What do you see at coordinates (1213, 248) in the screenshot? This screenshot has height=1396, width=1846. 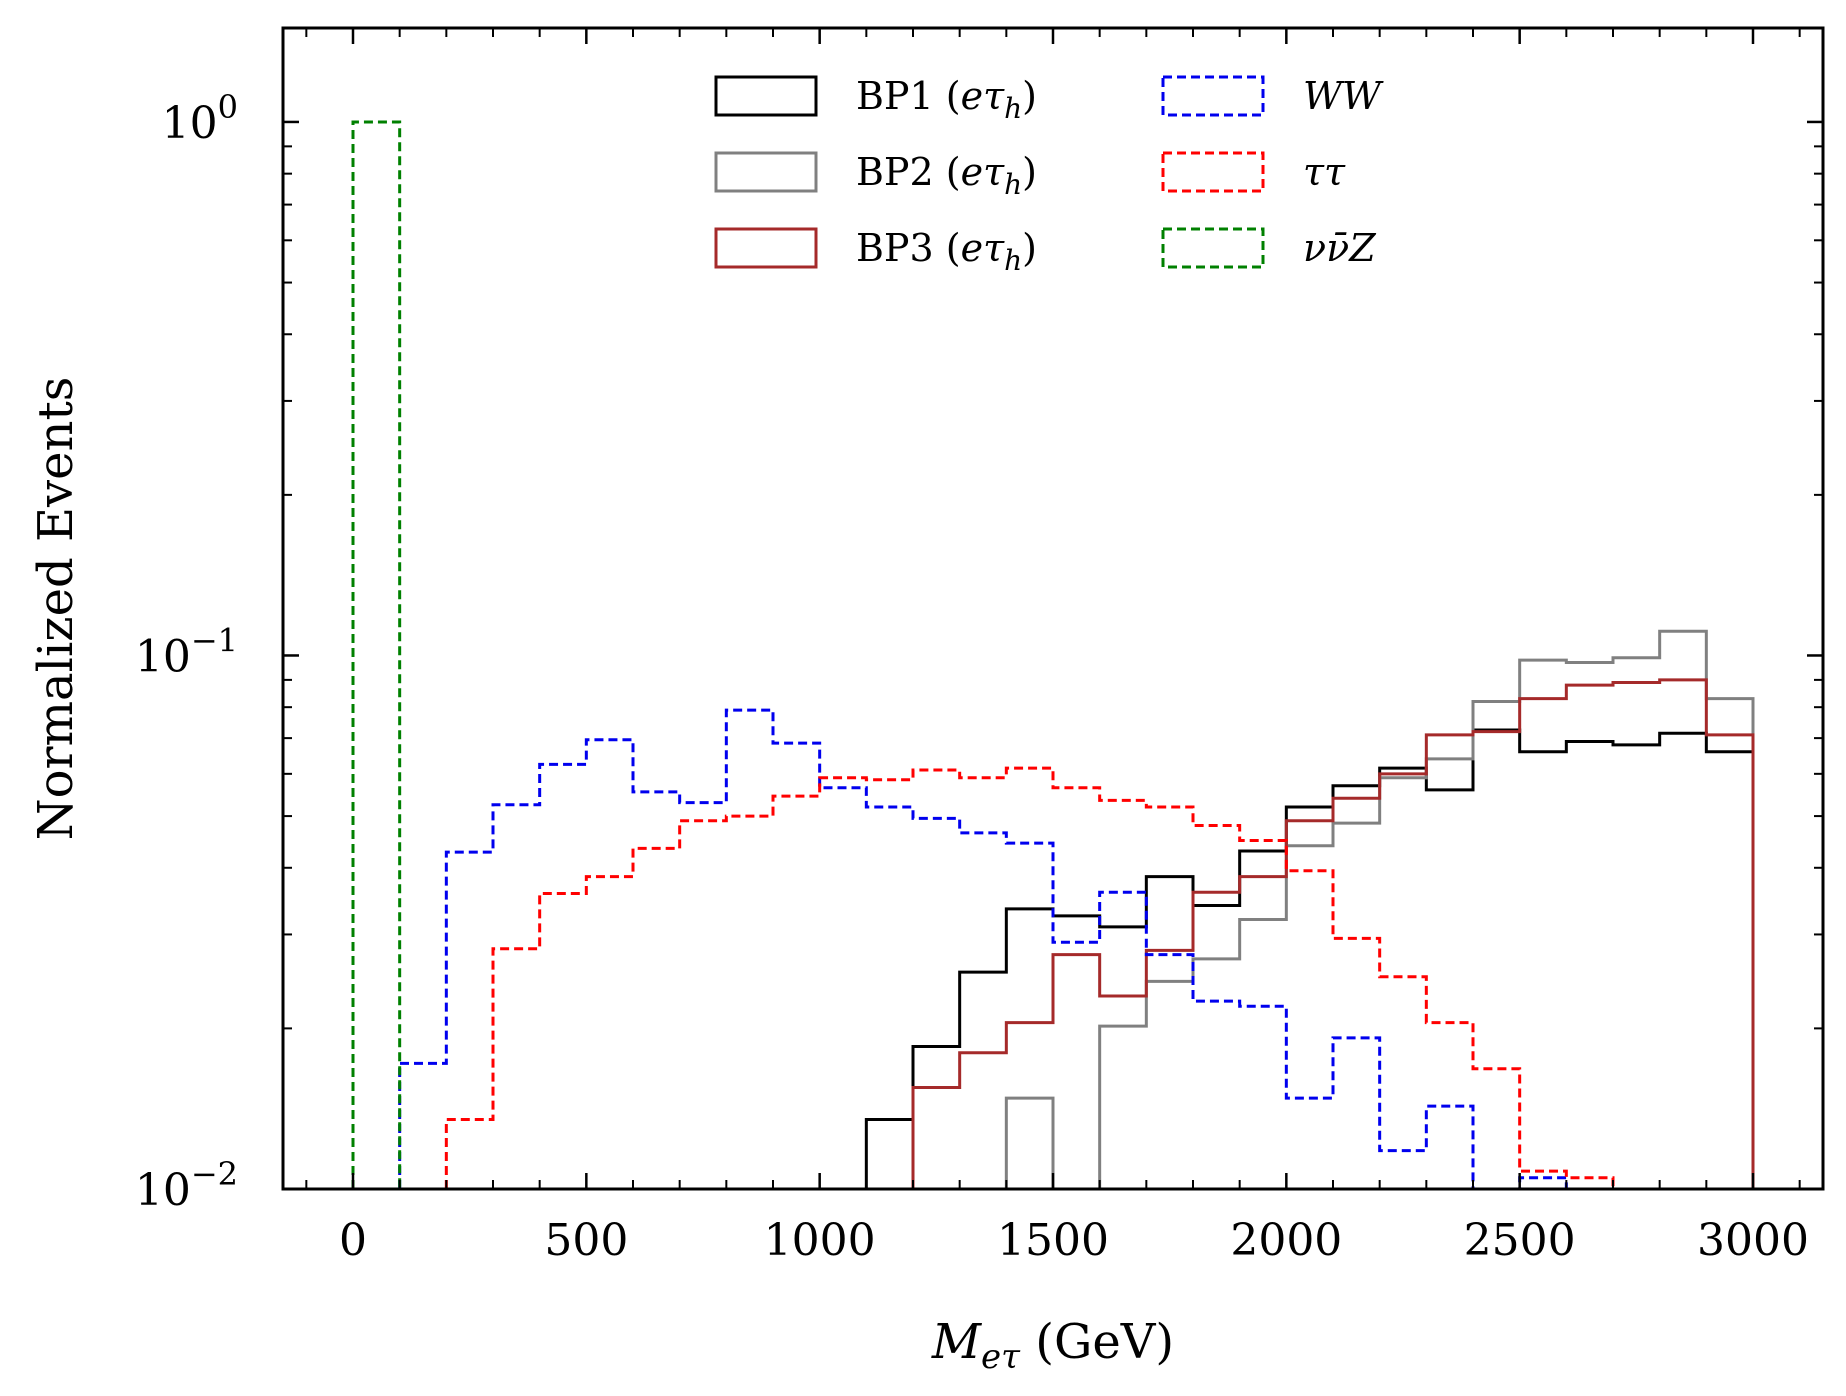 I see `legend-swatch-nunuz` at bounding box center [1213, 248].